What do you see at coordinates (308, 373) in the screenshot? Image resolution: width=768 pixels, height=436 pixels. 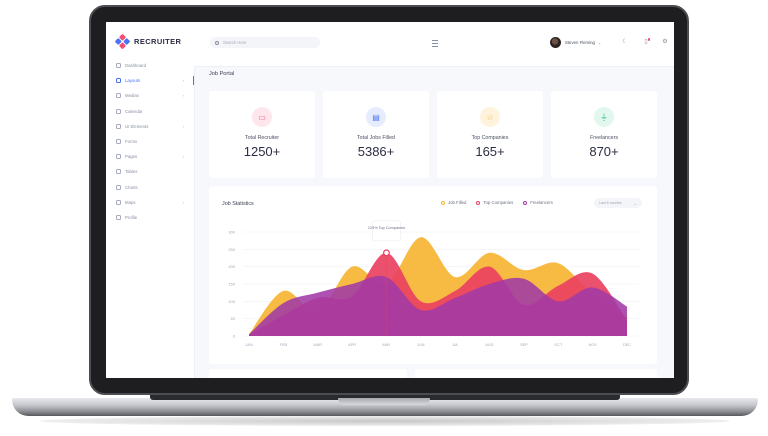 I see `bottom-card-left` at bounding box center [308, 373].